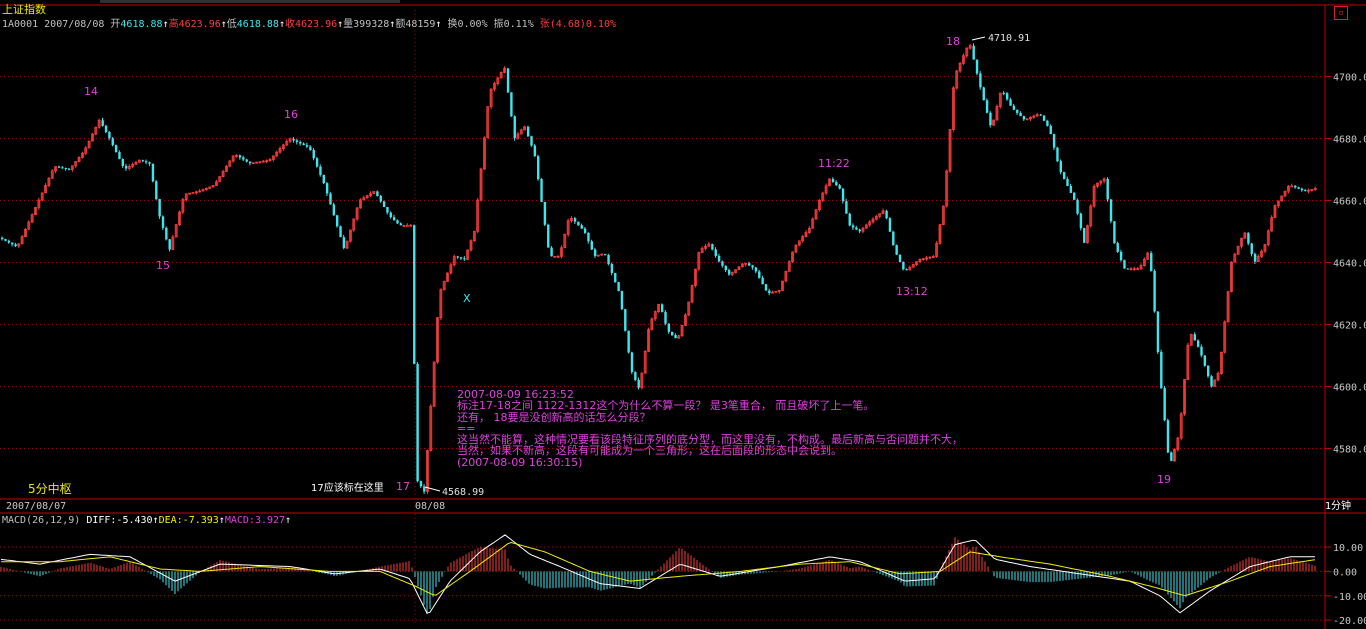  Describe the element at coordinates (231, 24) in the screenshot. I see `low-label: 低` at that location.